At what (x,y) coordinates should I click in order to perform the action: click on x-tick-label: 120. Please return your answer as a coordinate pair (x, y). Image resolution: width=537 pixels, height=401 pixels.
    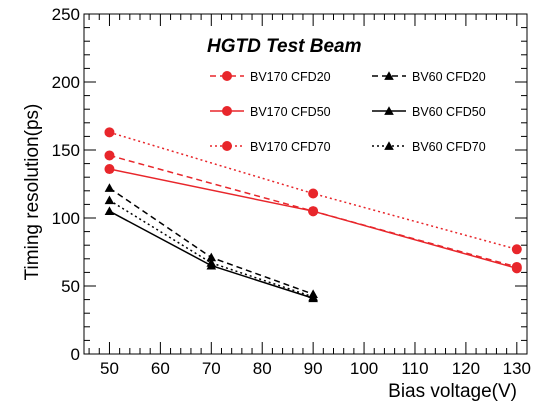
    Looking at the image, I should click on (466, 368).